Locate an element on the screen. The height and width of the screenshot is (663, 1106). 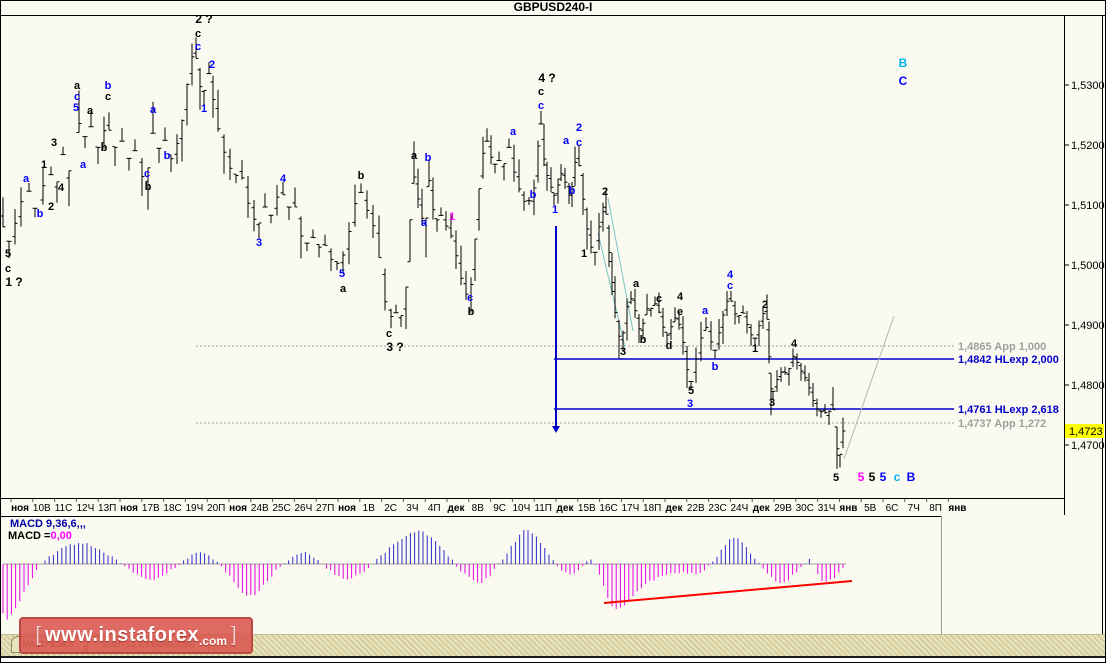
wave-label: e is located at coordinates (680, 312).